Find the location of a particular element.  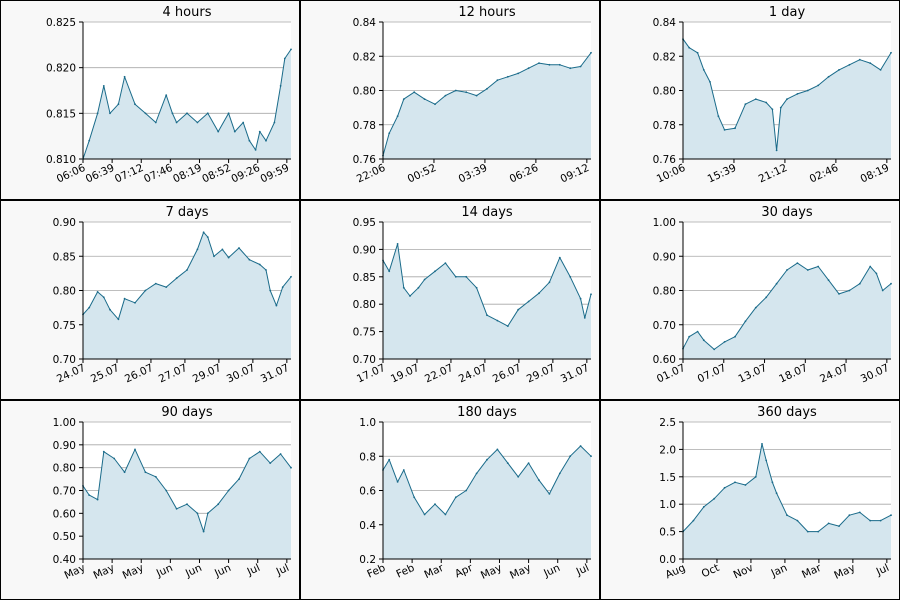

x-tick-label: Apr is located at coordinates (464, 571).